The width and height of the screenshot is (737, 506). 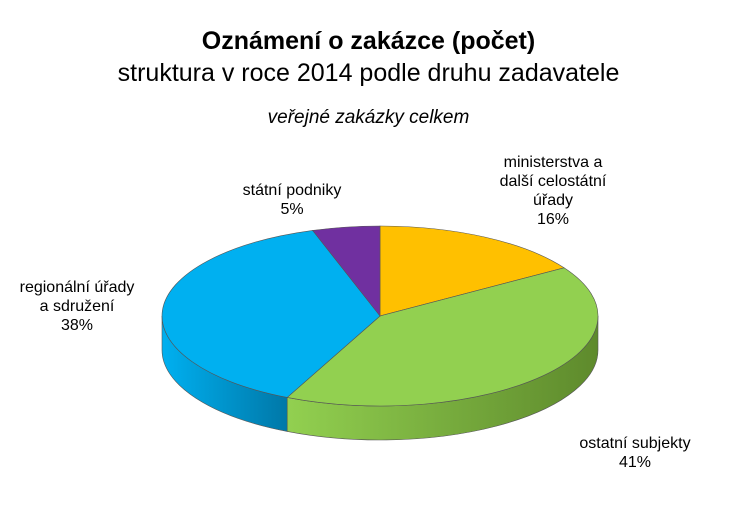 I want to click on label-regionalni-line1: regionální úřady, so click(x=77, y=287).